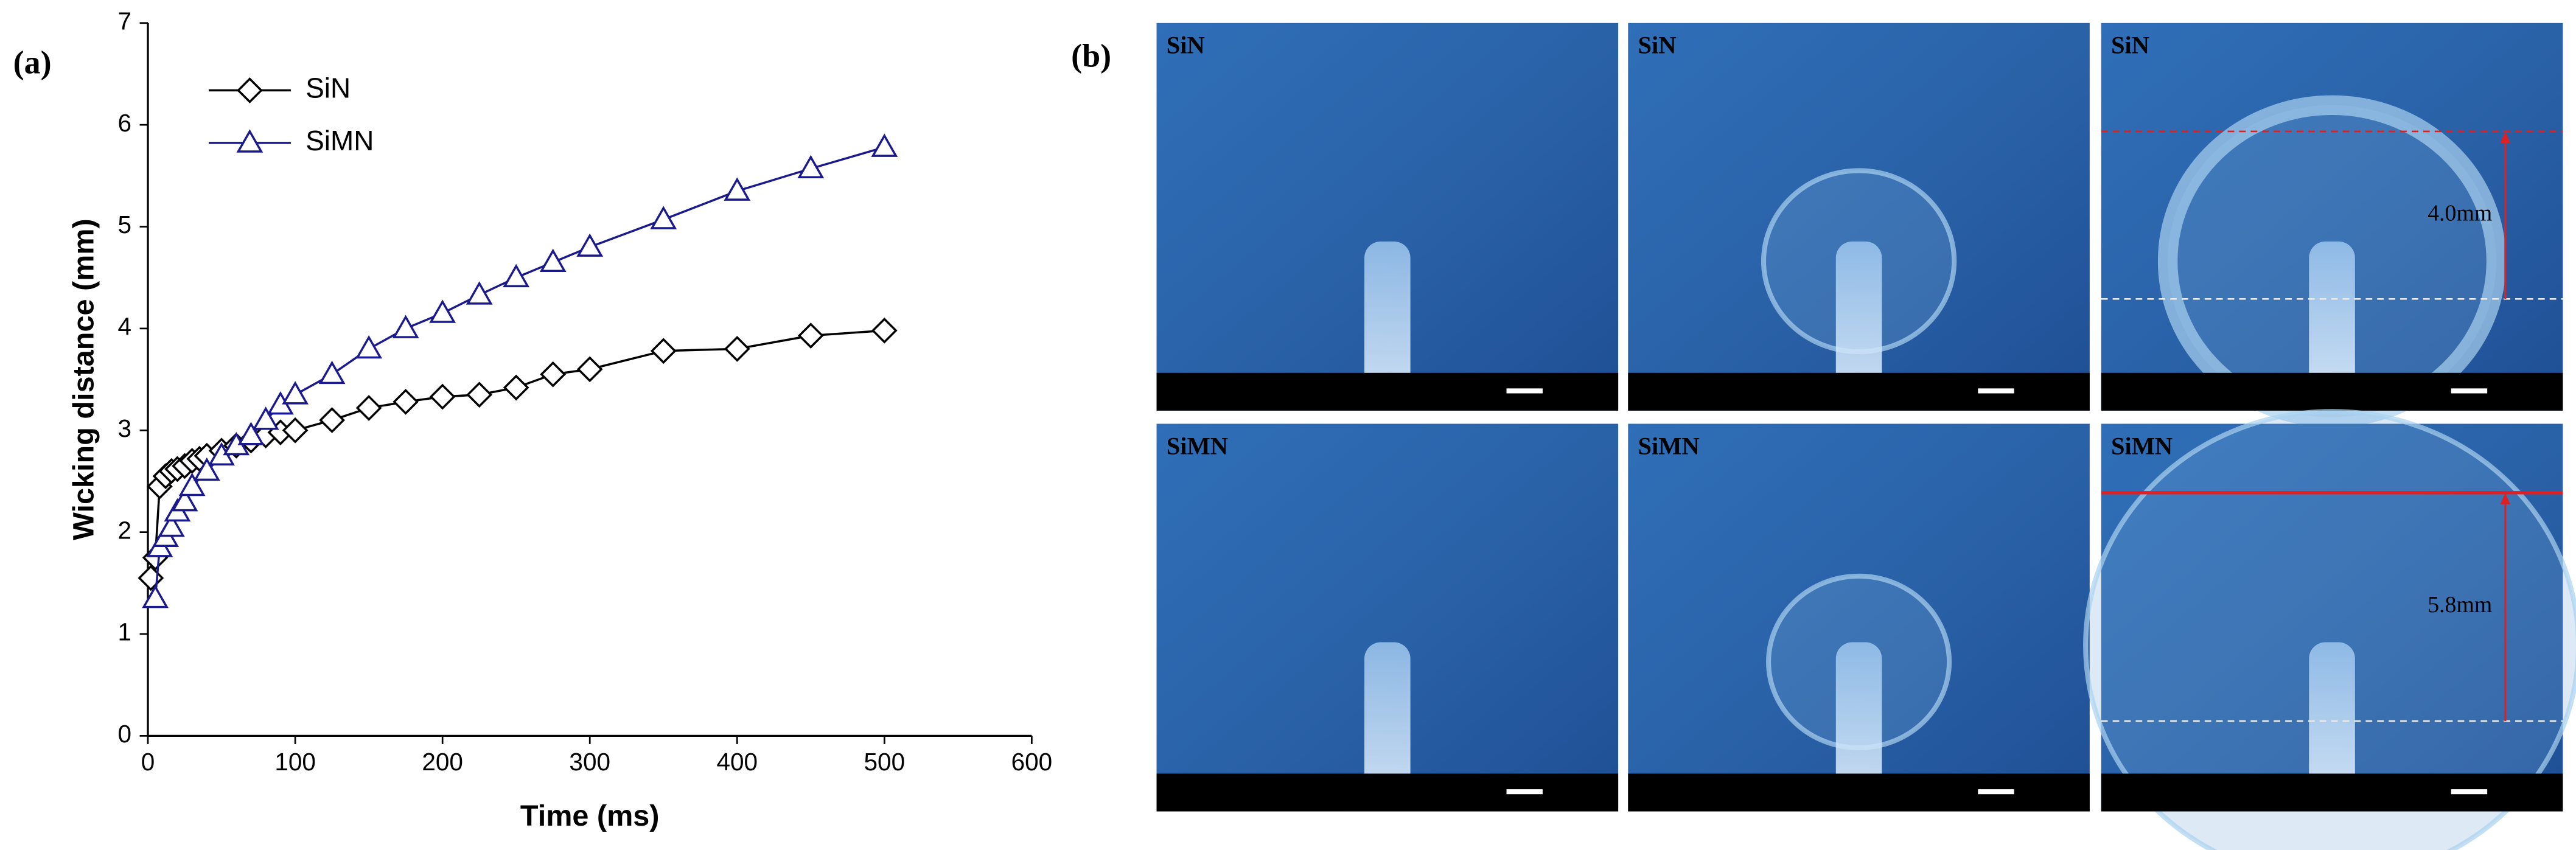 Image resolution: width=2576 pixels, height=850 pixels. Describe the element at coordinates (125, 21) in the screenshot. I see `y-tick-label: 7` at that location.